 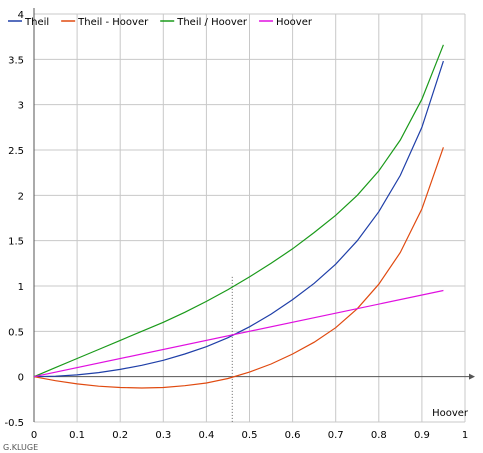 What do you see at coordinates (113, 22) in the screenshot?
I see `legend-label: Theil - Hoover` at bounding box center [113, 22].